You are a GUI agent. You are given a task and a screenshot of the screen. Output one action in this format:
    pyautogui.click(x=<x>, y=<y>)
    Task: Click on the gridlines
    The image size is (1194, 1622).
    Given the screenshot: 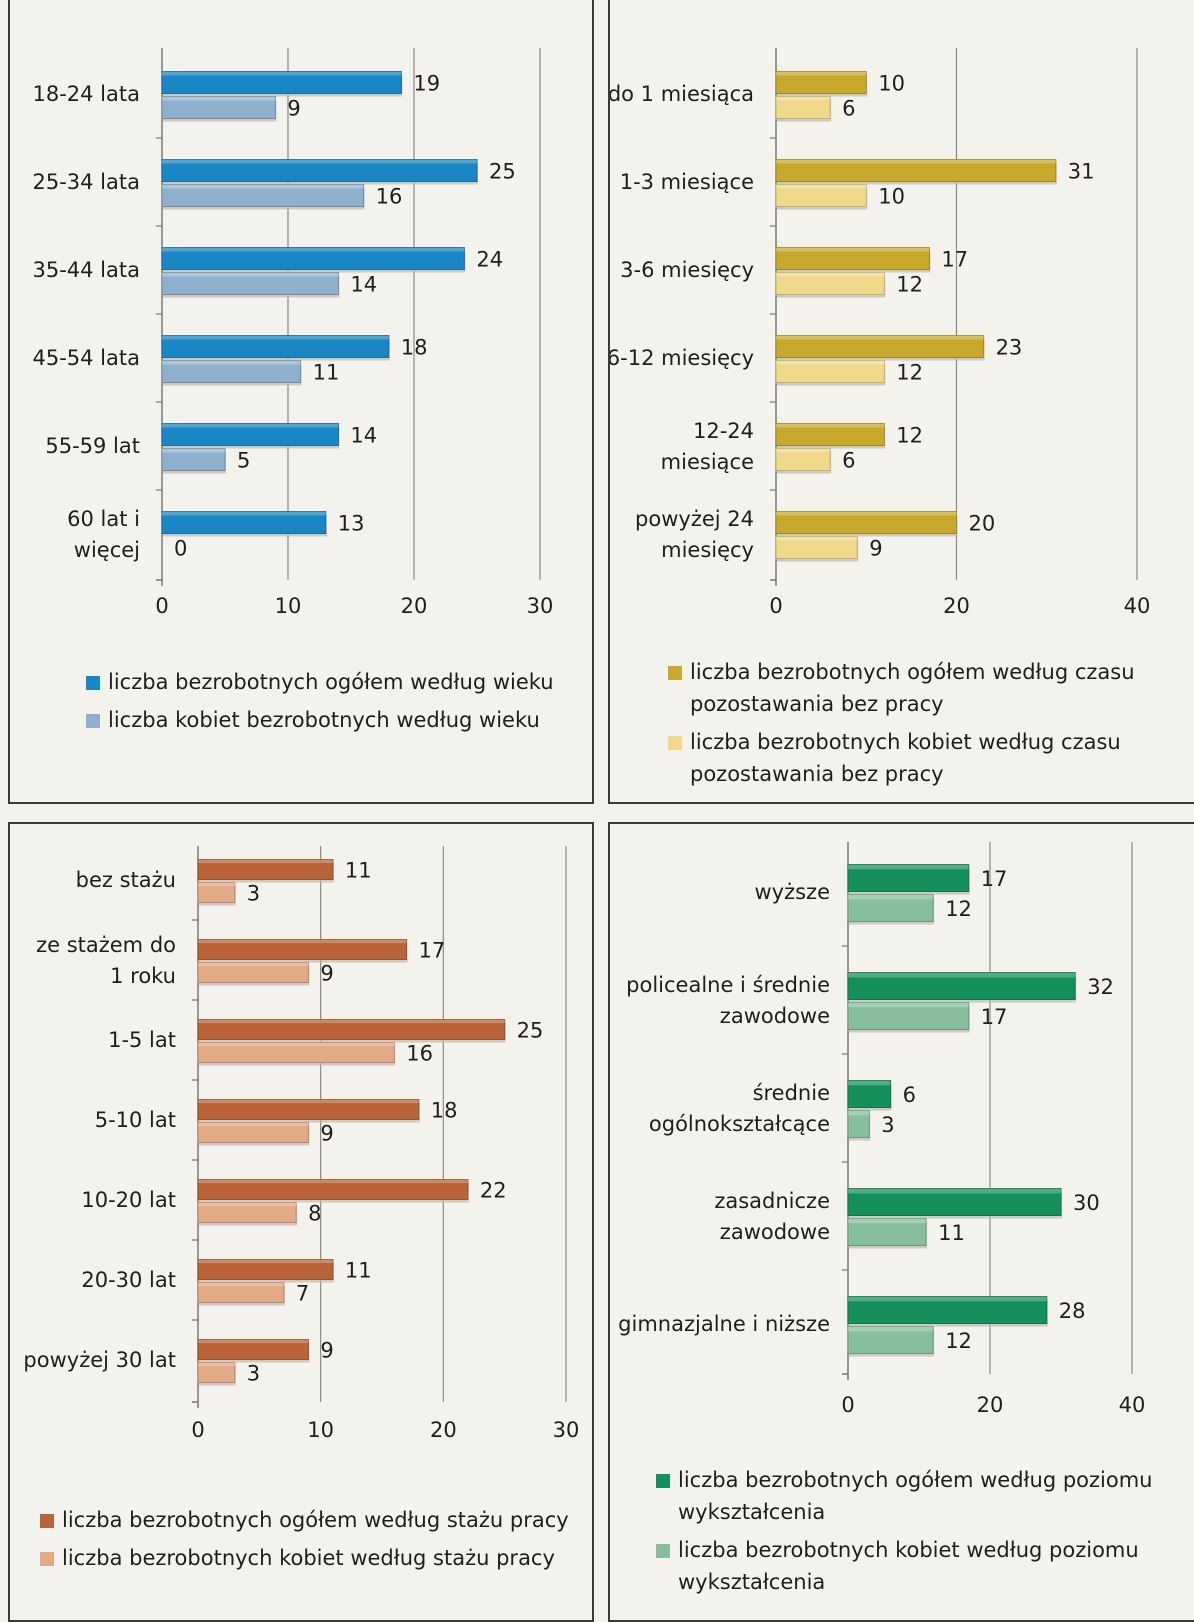 What is the action you would take?
    pyautogui.click(x=1061, y=1108)
    